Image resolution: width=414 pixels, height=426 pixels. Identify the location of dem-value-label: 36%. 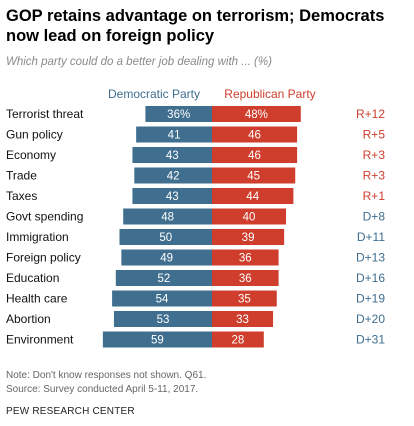
(178, 115).